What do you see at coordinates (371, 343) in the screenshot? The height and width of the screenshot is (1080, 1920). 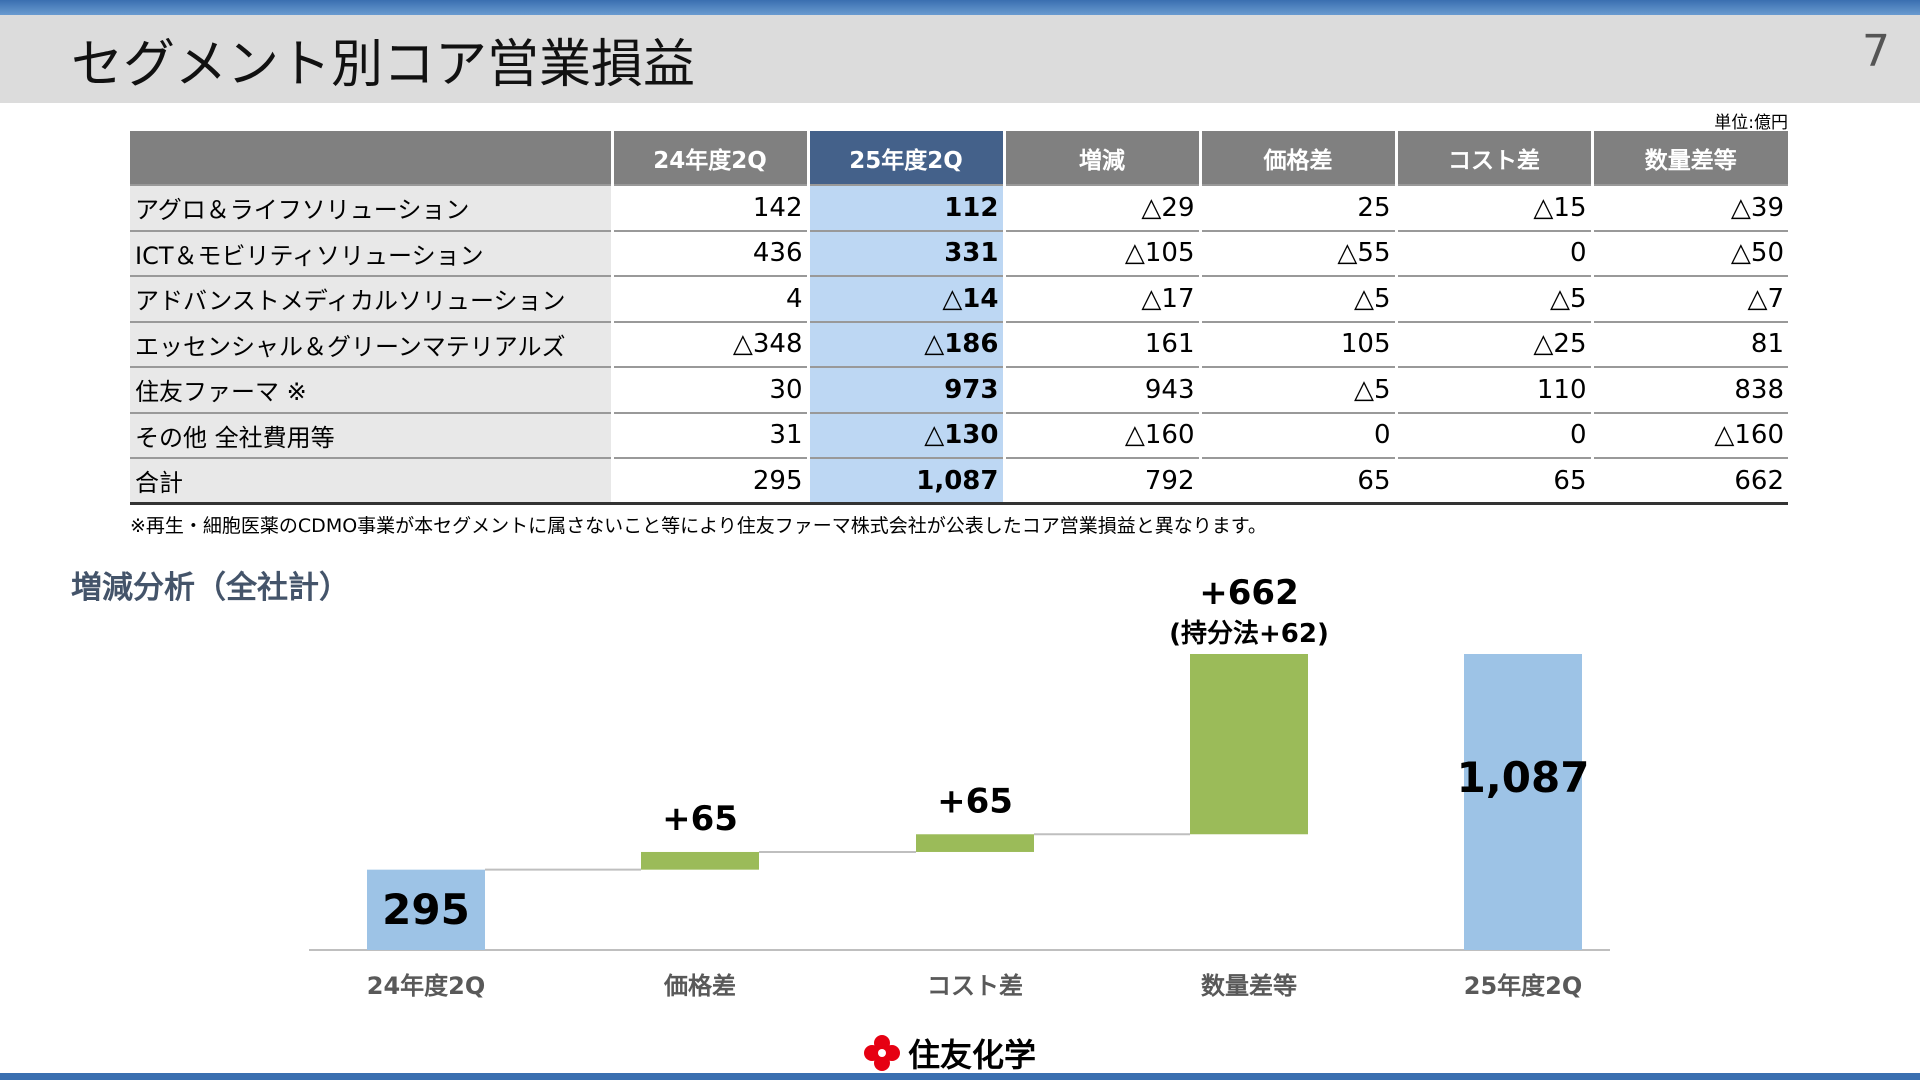 I see `row-label: エッセンシャル＆グリーンマテリアルズ` at bounding box center [371, 343].